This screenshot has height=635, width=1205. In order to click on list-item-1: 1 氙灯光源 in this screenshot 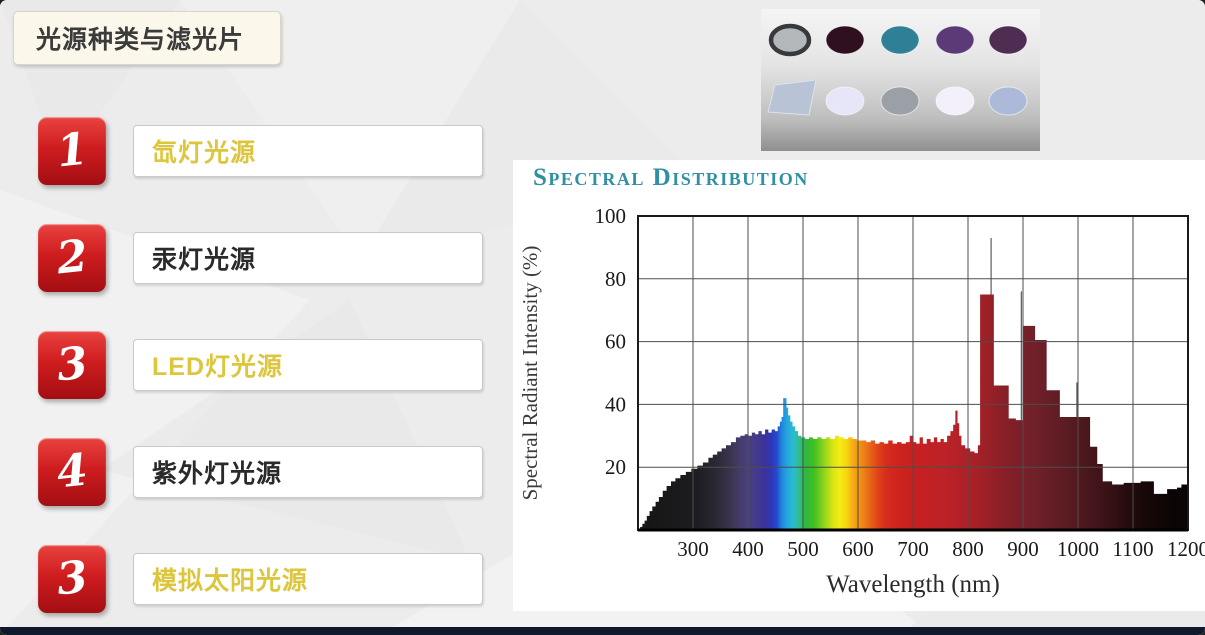, I will do `click(263, 151)`.